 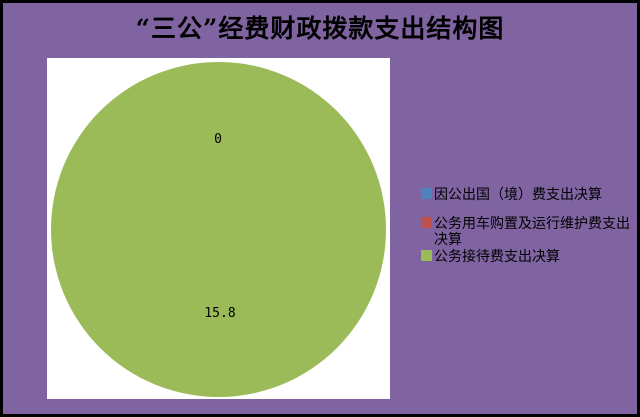 I want to click on legend-item-chuguo-fei: 因公出国（境）费支出决算, so click(x=529, y=194).